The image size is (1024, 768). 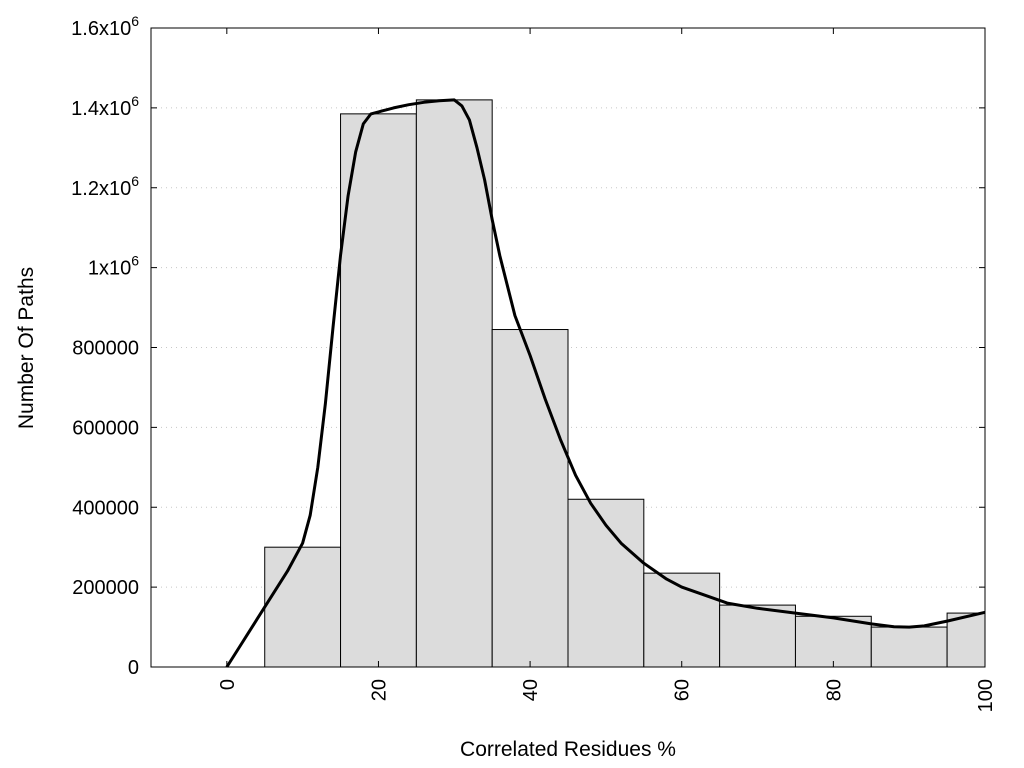 I want to click on y-tick-label: 1.6x10⁶, so click(x=105, y=26).